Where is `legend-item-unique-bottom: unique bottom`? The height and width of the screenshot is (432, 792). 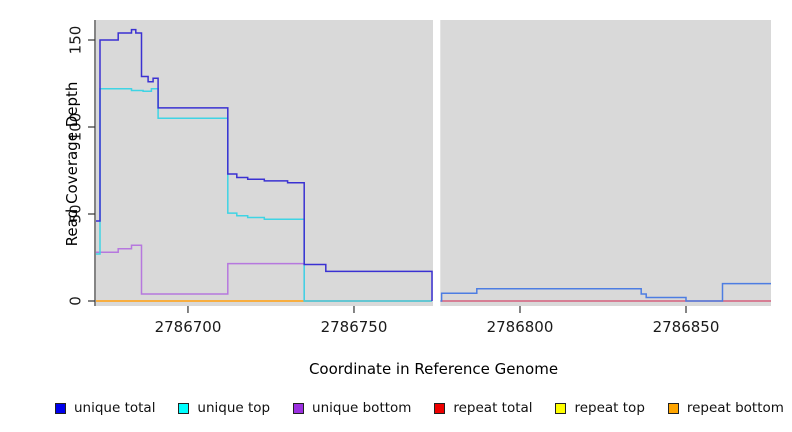
legend-item-unique-bottom: unique bottom is located at coordinates (352, 408).